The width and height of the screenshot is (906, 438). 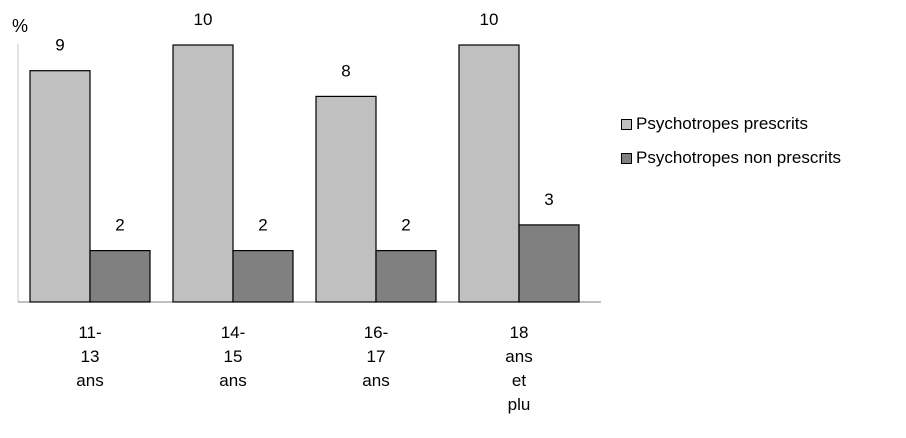 What do you see at coordinates (59, 45) in the screenshot?
I see `data-label-prescrits-0: 9` at bounding box center [59, 45].